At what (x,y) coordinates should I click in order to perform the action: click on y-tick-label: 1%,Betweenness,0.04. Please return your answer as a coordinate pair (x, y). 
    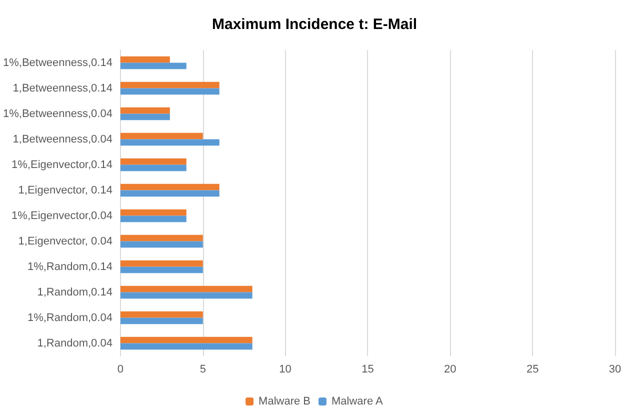
    Looking at the image, I should click on (57, 114).